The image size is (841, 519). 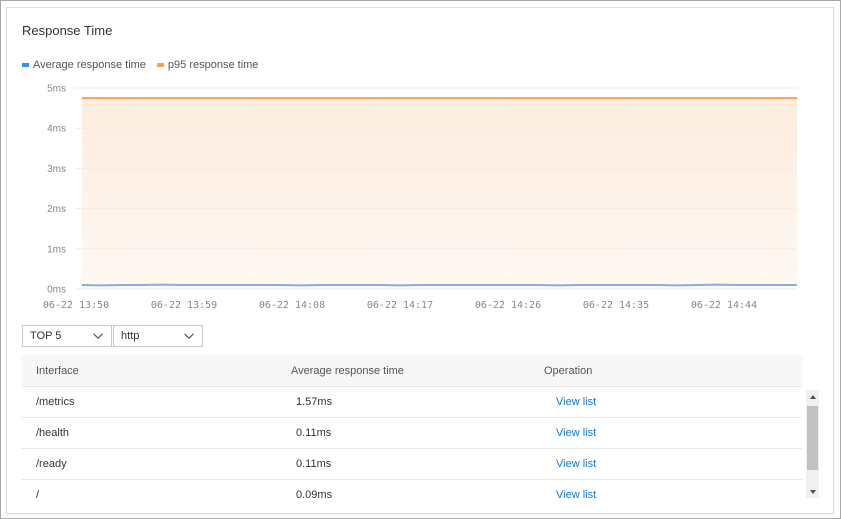 I want to click on legend-swatch-average, so click(x=25, y=65).